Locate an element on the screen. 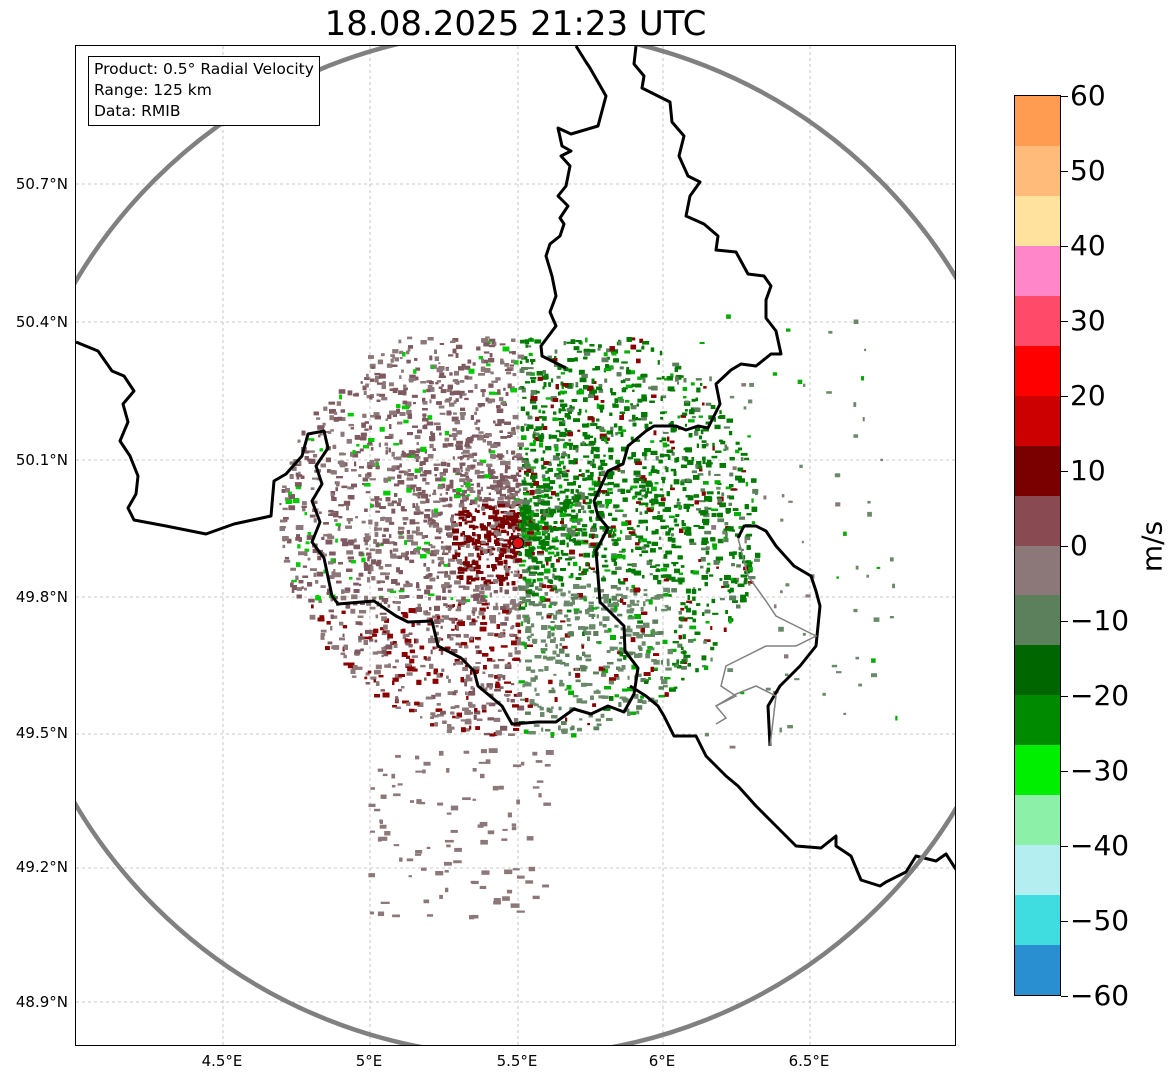  colorbar-tick-label: 10 is located at coordinates (1088, 470).